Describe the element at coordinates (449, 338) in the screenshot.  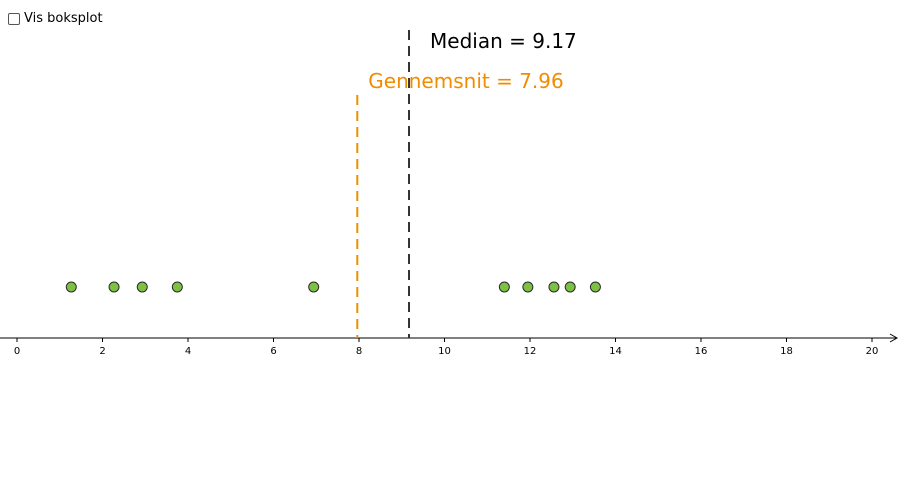
I see `x-axis` at that location.